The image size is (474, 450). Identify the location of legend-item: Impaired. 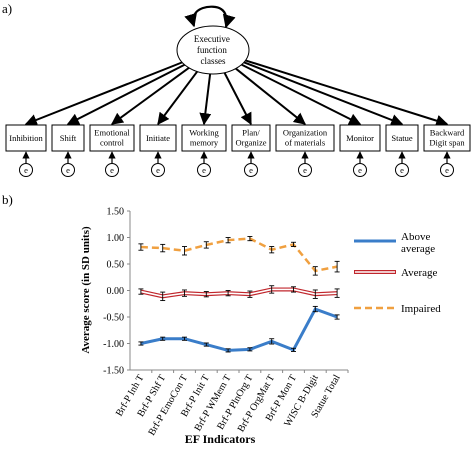
(397, 309).